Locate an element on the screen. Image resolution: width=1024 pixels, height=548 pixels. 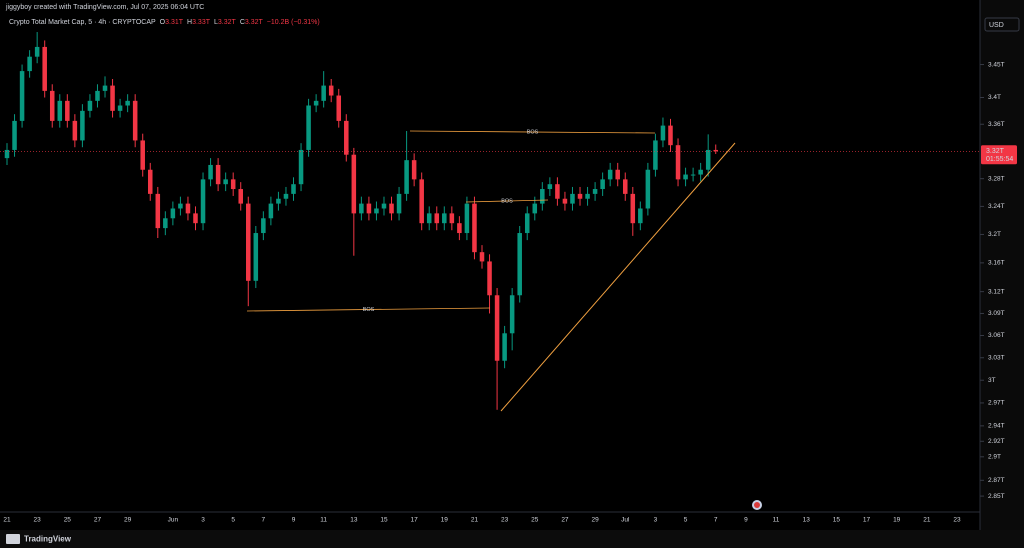
y-tick-label: 3.36T is located at coordinates (996, 124).